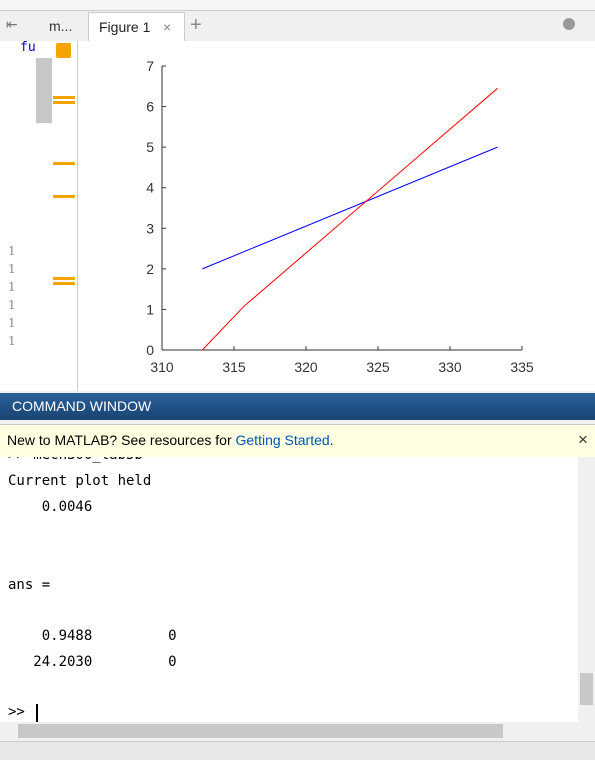 The width and height of the screenshot is (595, 760). What do you see at coordinates (306, 367) in the screenshot?
I see `x-tick-label: 320` at bounding box center [306, 367].